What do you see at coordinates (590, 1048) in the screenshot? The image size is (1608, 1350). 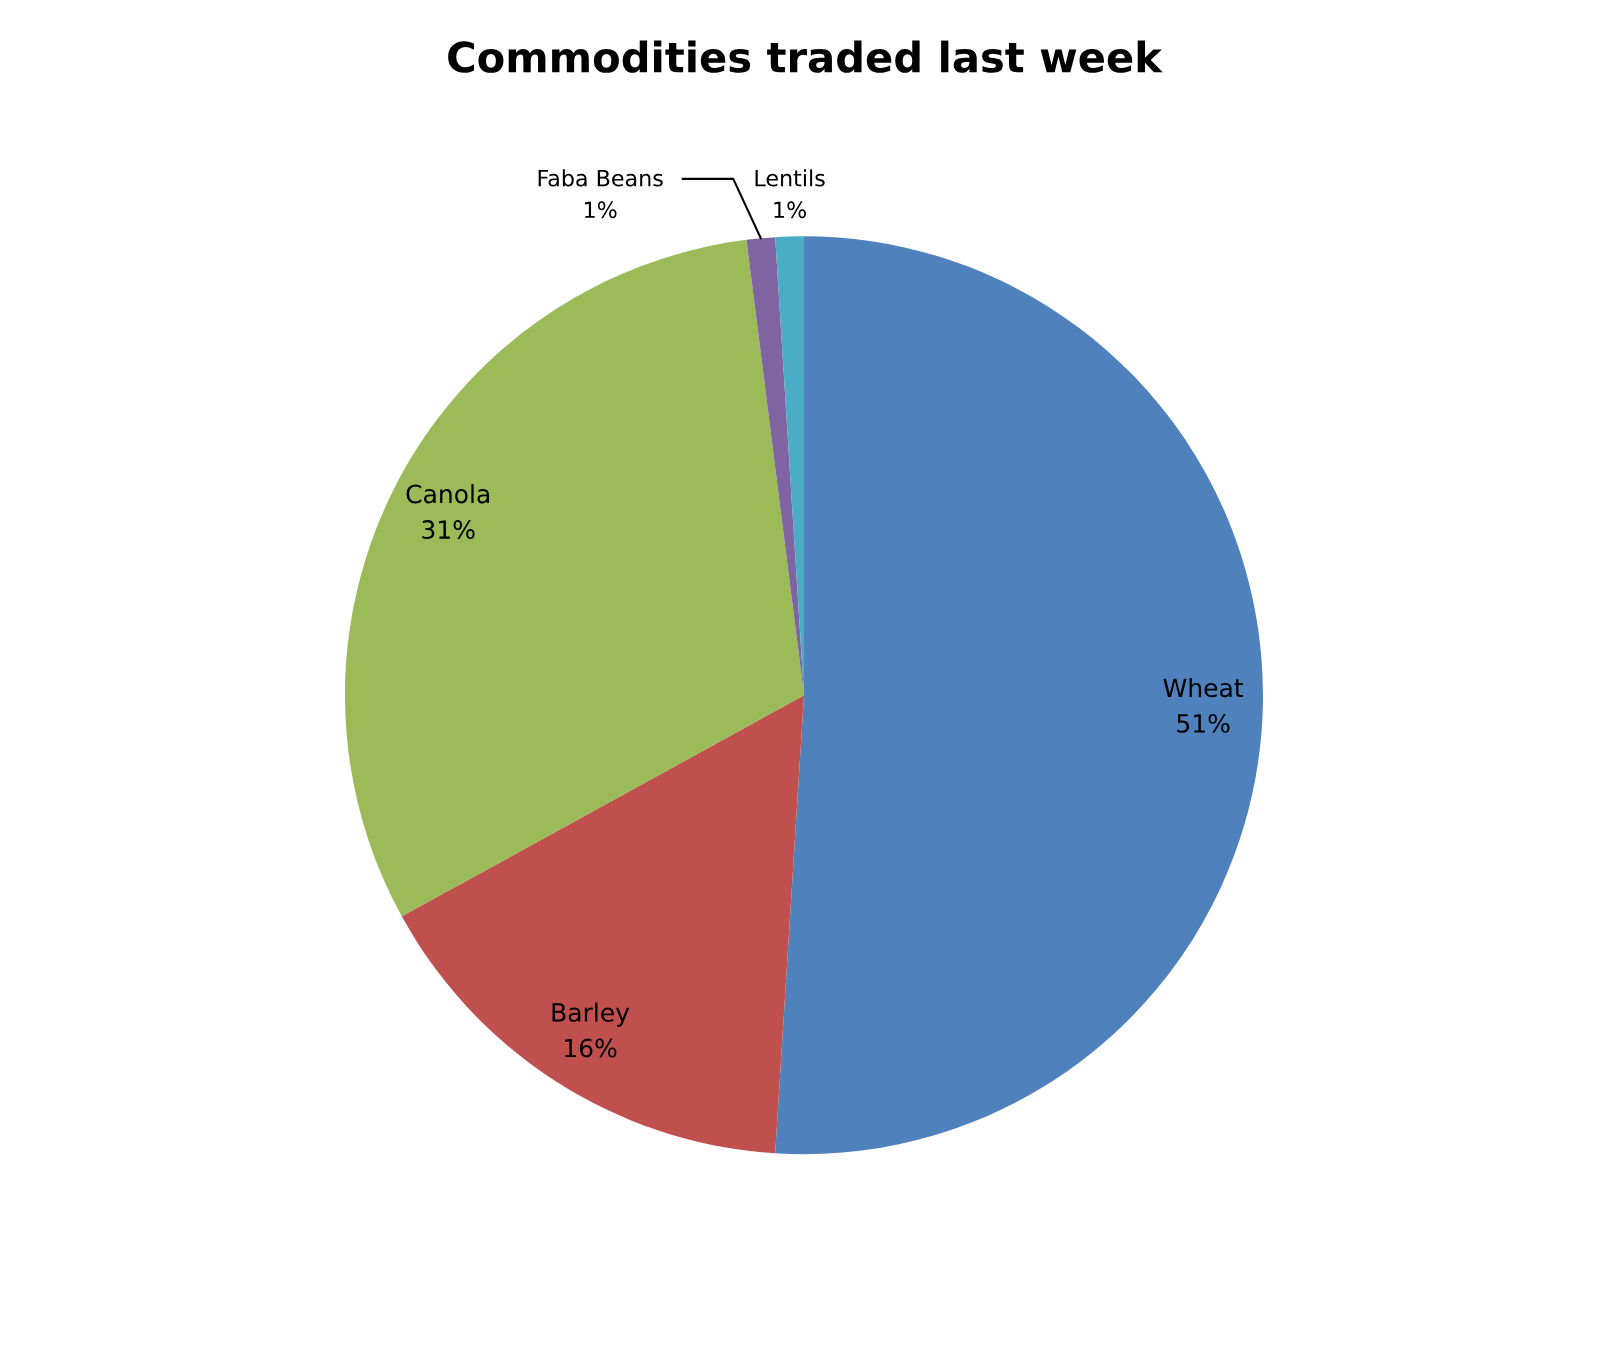 I see `data-label: 16%` at bounding box center [590, 1048].